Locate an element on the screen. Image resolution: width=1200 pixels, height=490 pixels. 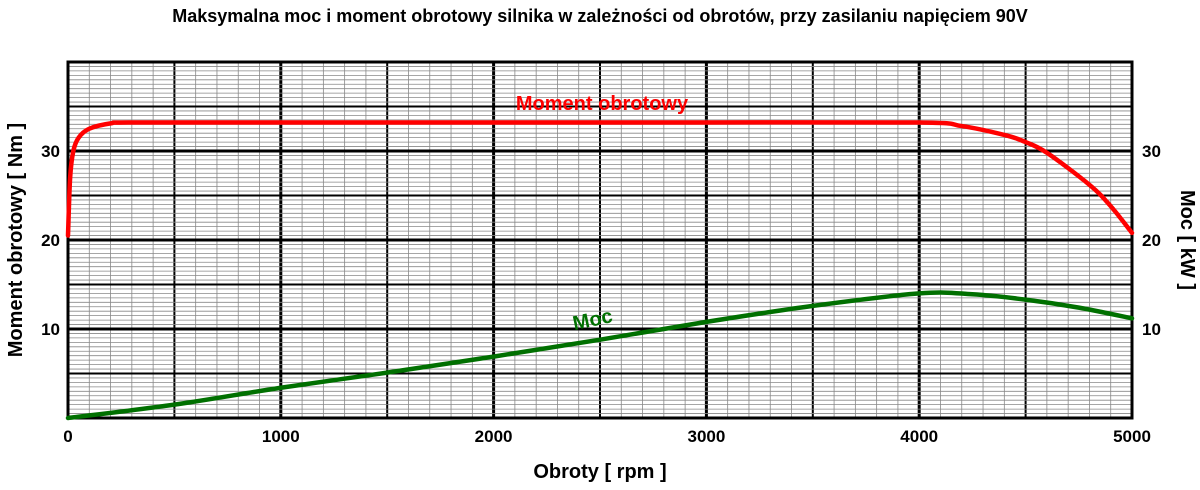
legend-moc: Moc is located at coordinates (593, 320).